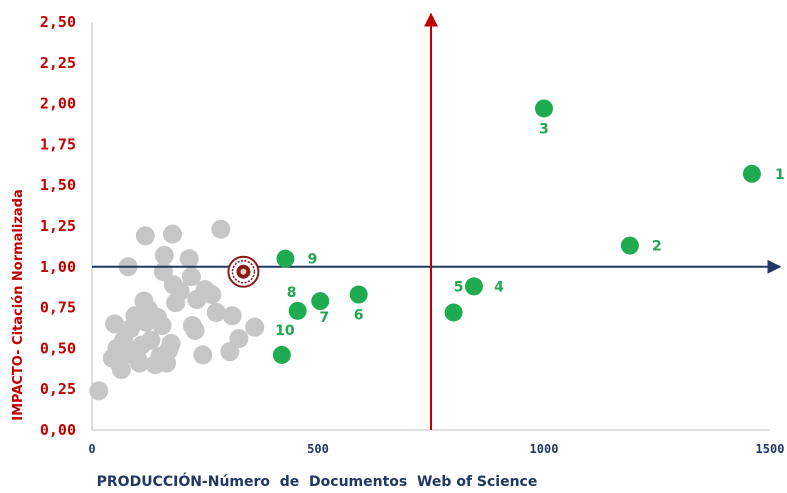 The image size is (787, 493). Describe the element at coordinates (91, 449) in the screenshot. I see `x-tick-label: 0` at that location.